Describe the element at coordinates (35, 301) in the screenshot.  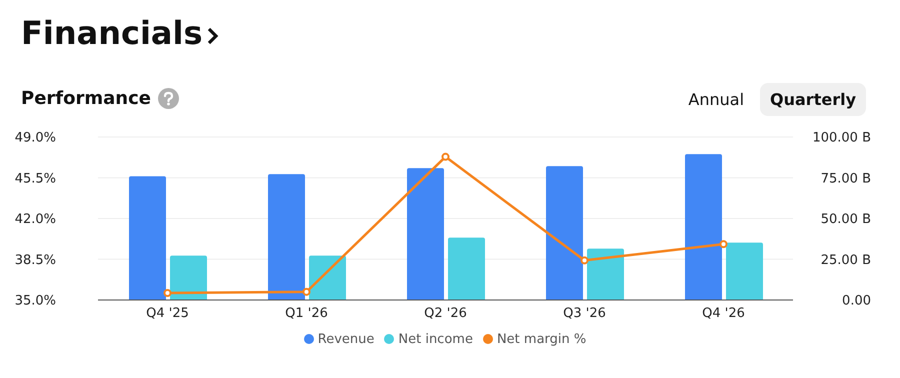
I see `y-tick-label: 35.0%` at that location.